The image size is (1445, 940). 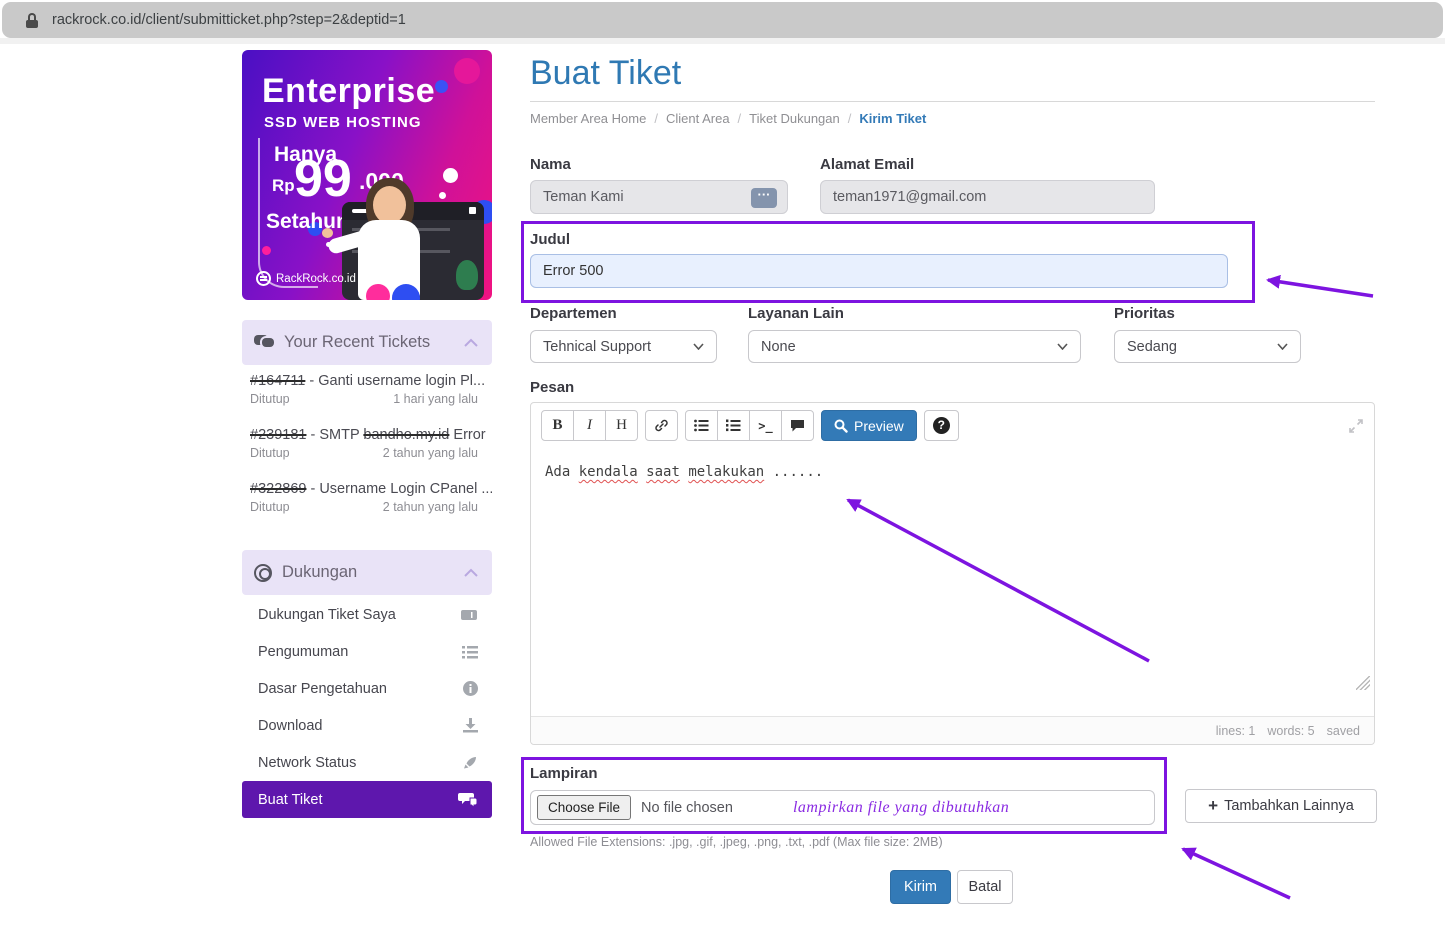 I want to click on breadcrumb-current: Kirim Tiket, so click(x=893, y=118).